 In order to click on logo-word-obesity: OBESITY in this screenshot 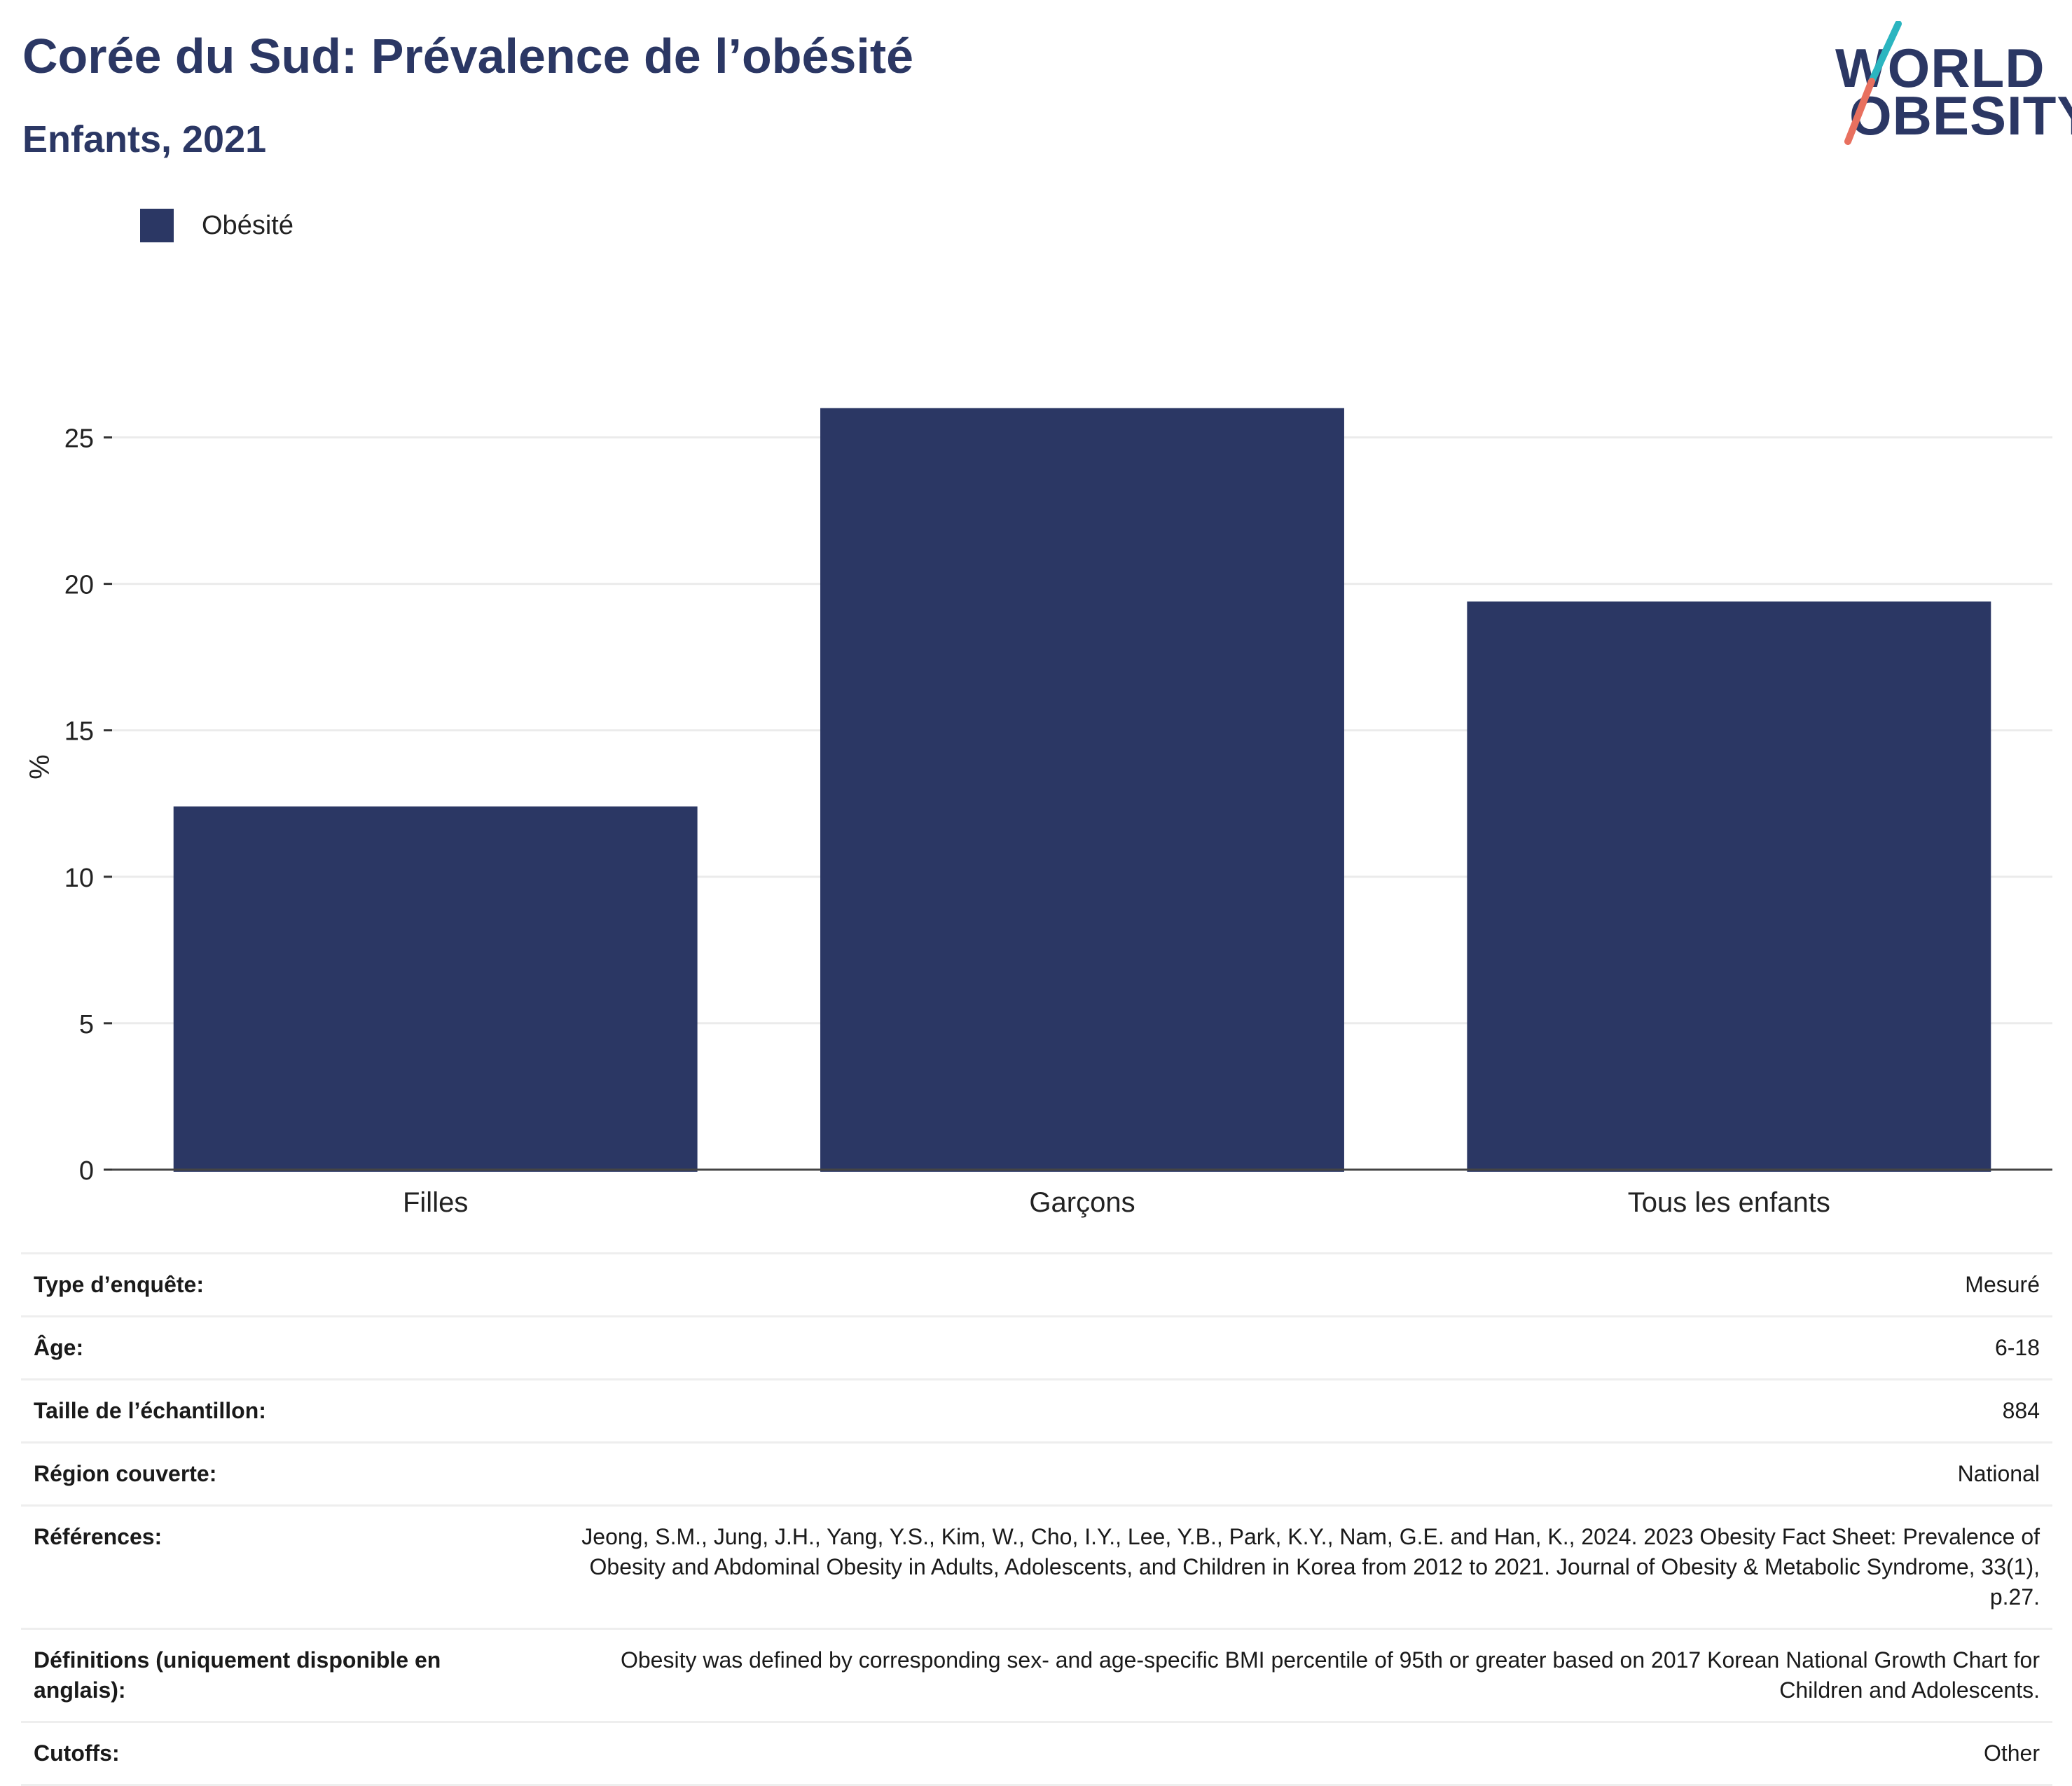, I will do `click(1961, 116)`.